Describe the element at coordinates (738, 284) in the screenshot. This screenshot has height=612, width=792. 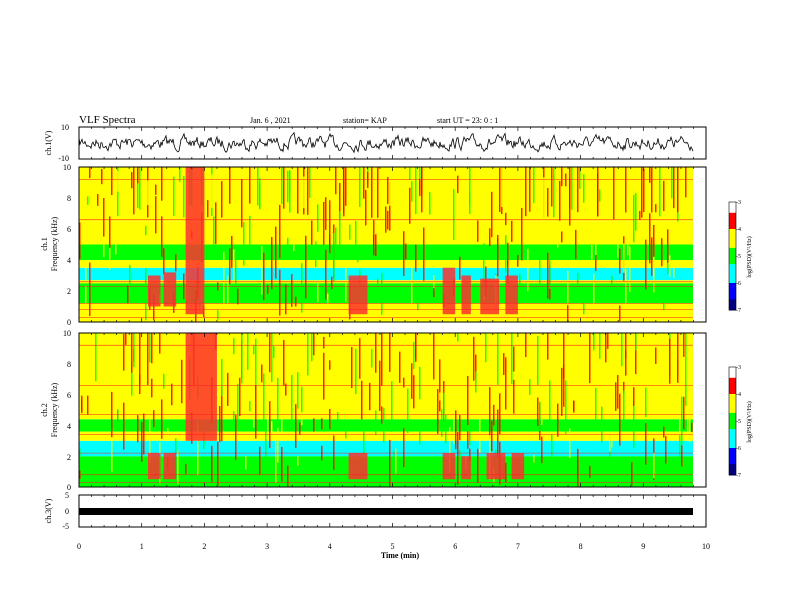
I see `cbar1-tick-m6: -6` at that location.